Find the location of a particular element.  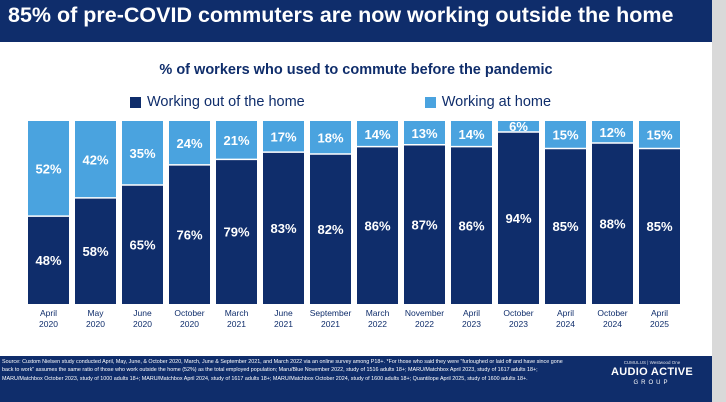

data-label-at-home: 21% is located at coordinates (236, 140).